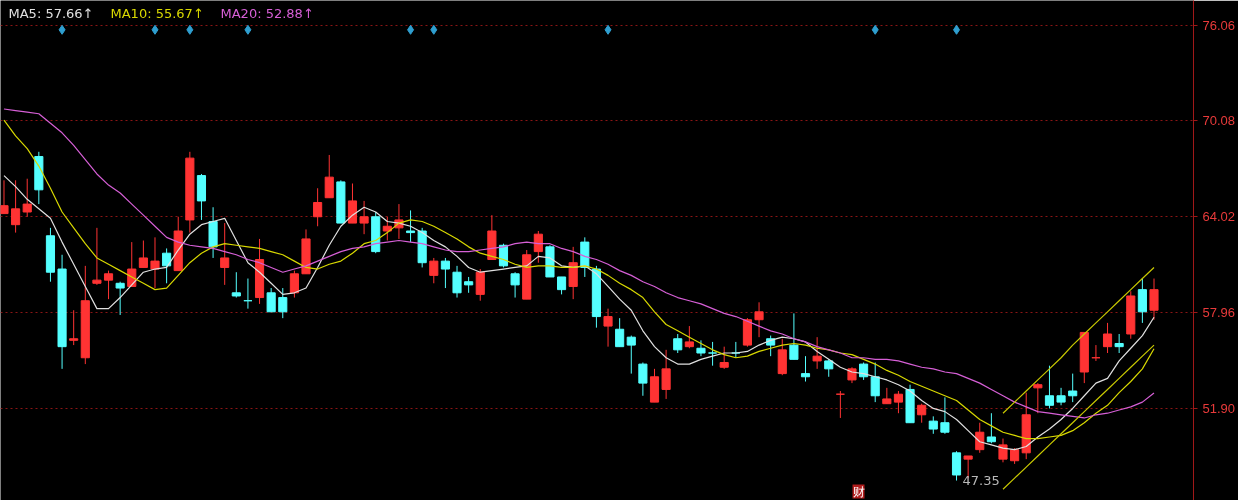 This screenshot has width=1238, height=500. I want to click on y-tick-label: 51.90, so click(1219, 408).